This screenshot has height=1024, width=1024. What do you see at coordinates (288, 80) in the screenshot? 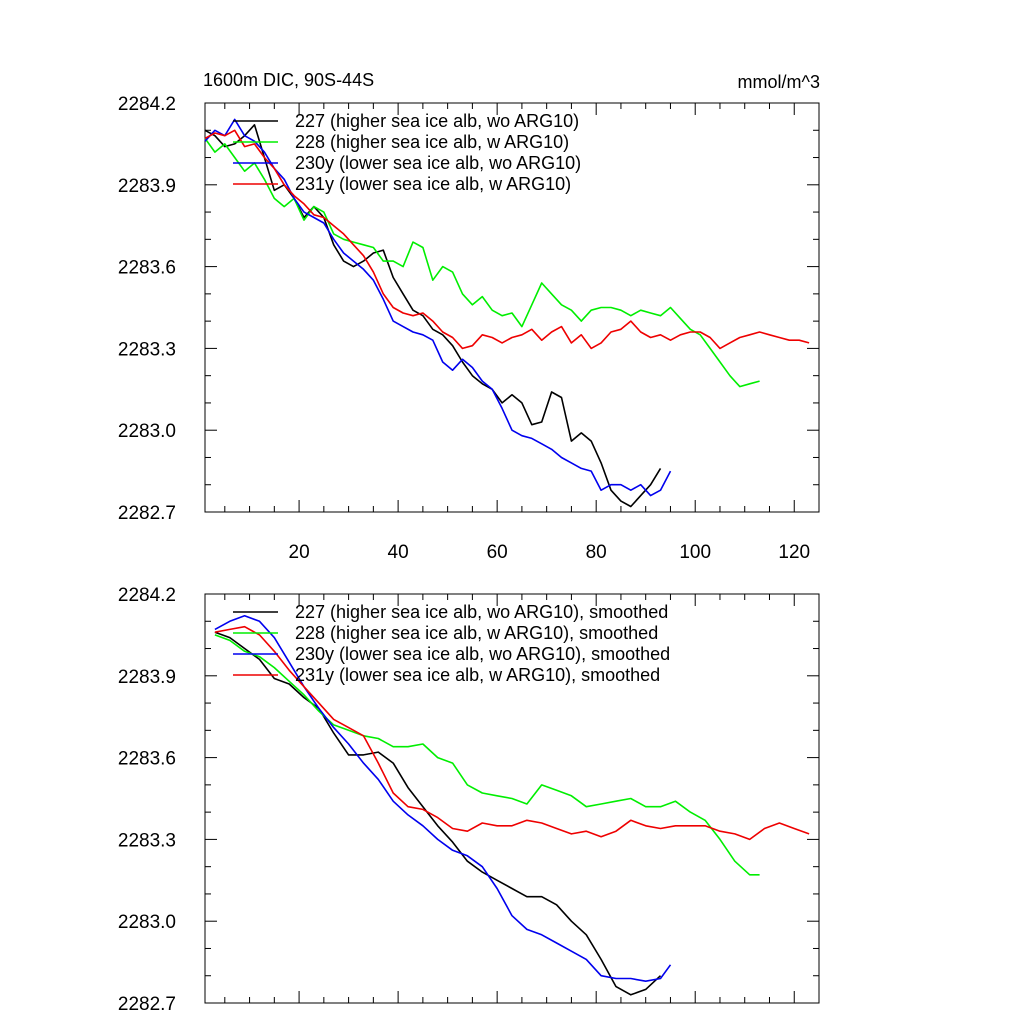
I see `chart-title: 1600m DIC, 90S-44S` at bounding box center [288, 80].